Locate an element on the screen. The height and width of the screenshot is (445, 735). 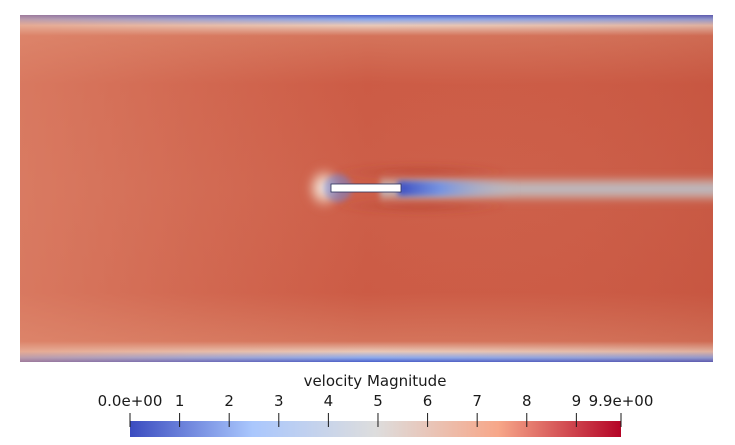
near-wake is located at coordinates (458, 188).